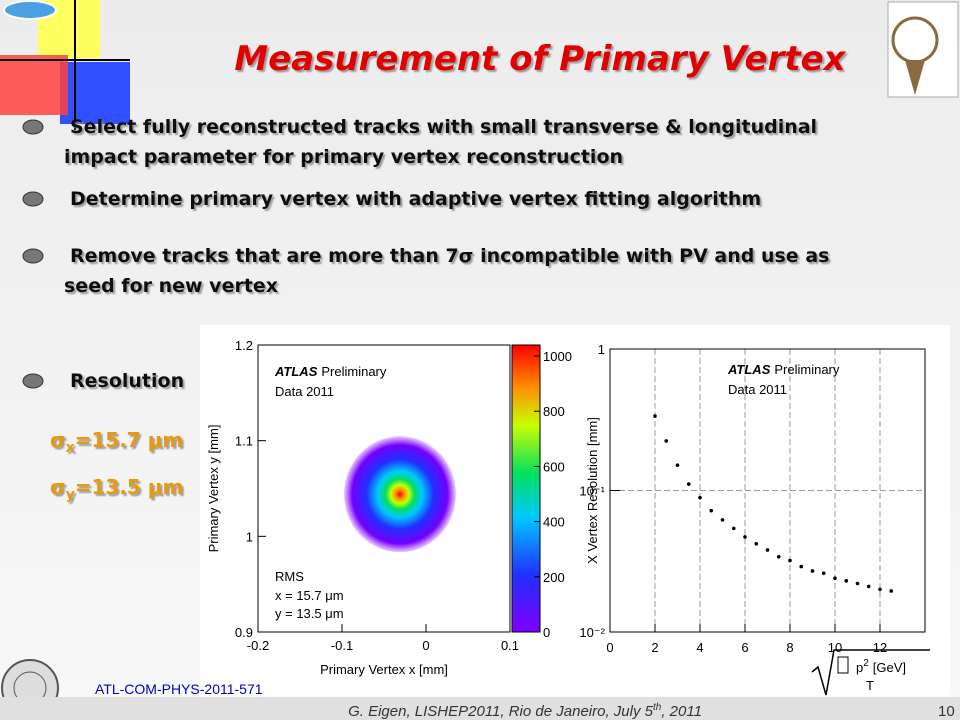 Image resolution: width=960 pixels, height=720 pixels. I want to click on atlas-logo, so click(923, 49).